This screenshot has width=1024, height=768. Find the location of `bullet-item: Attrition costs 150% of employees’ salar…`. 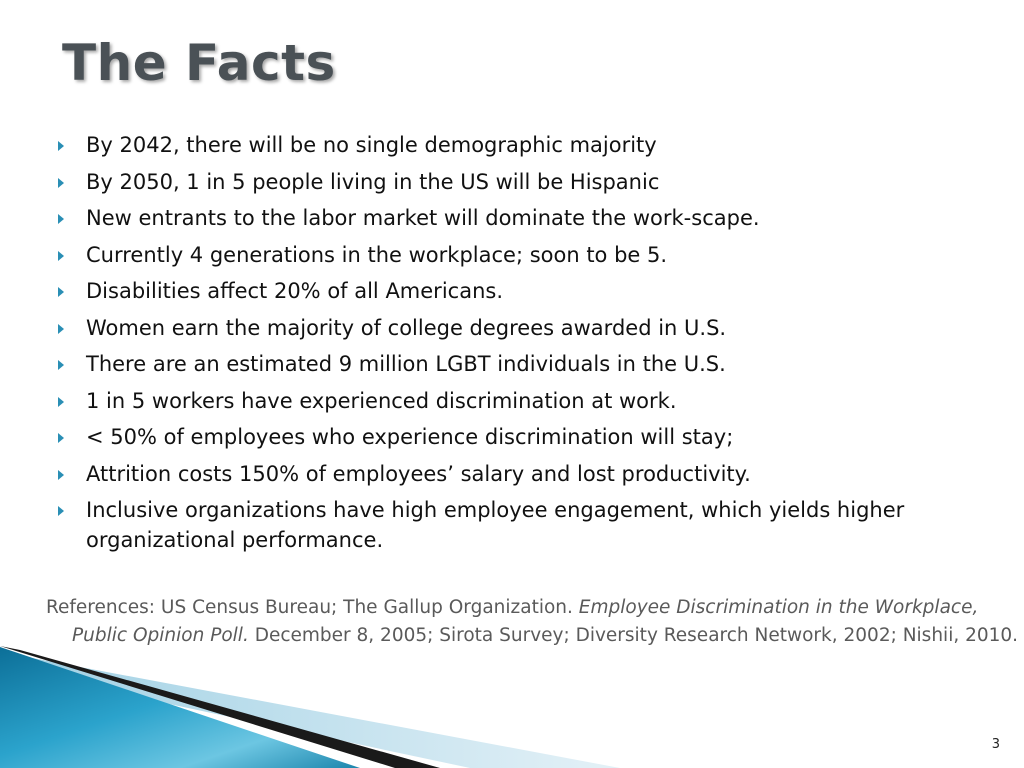

bullet-item: Attrition costs 150% of employees’ salar… is located at coordinates (521, 474).